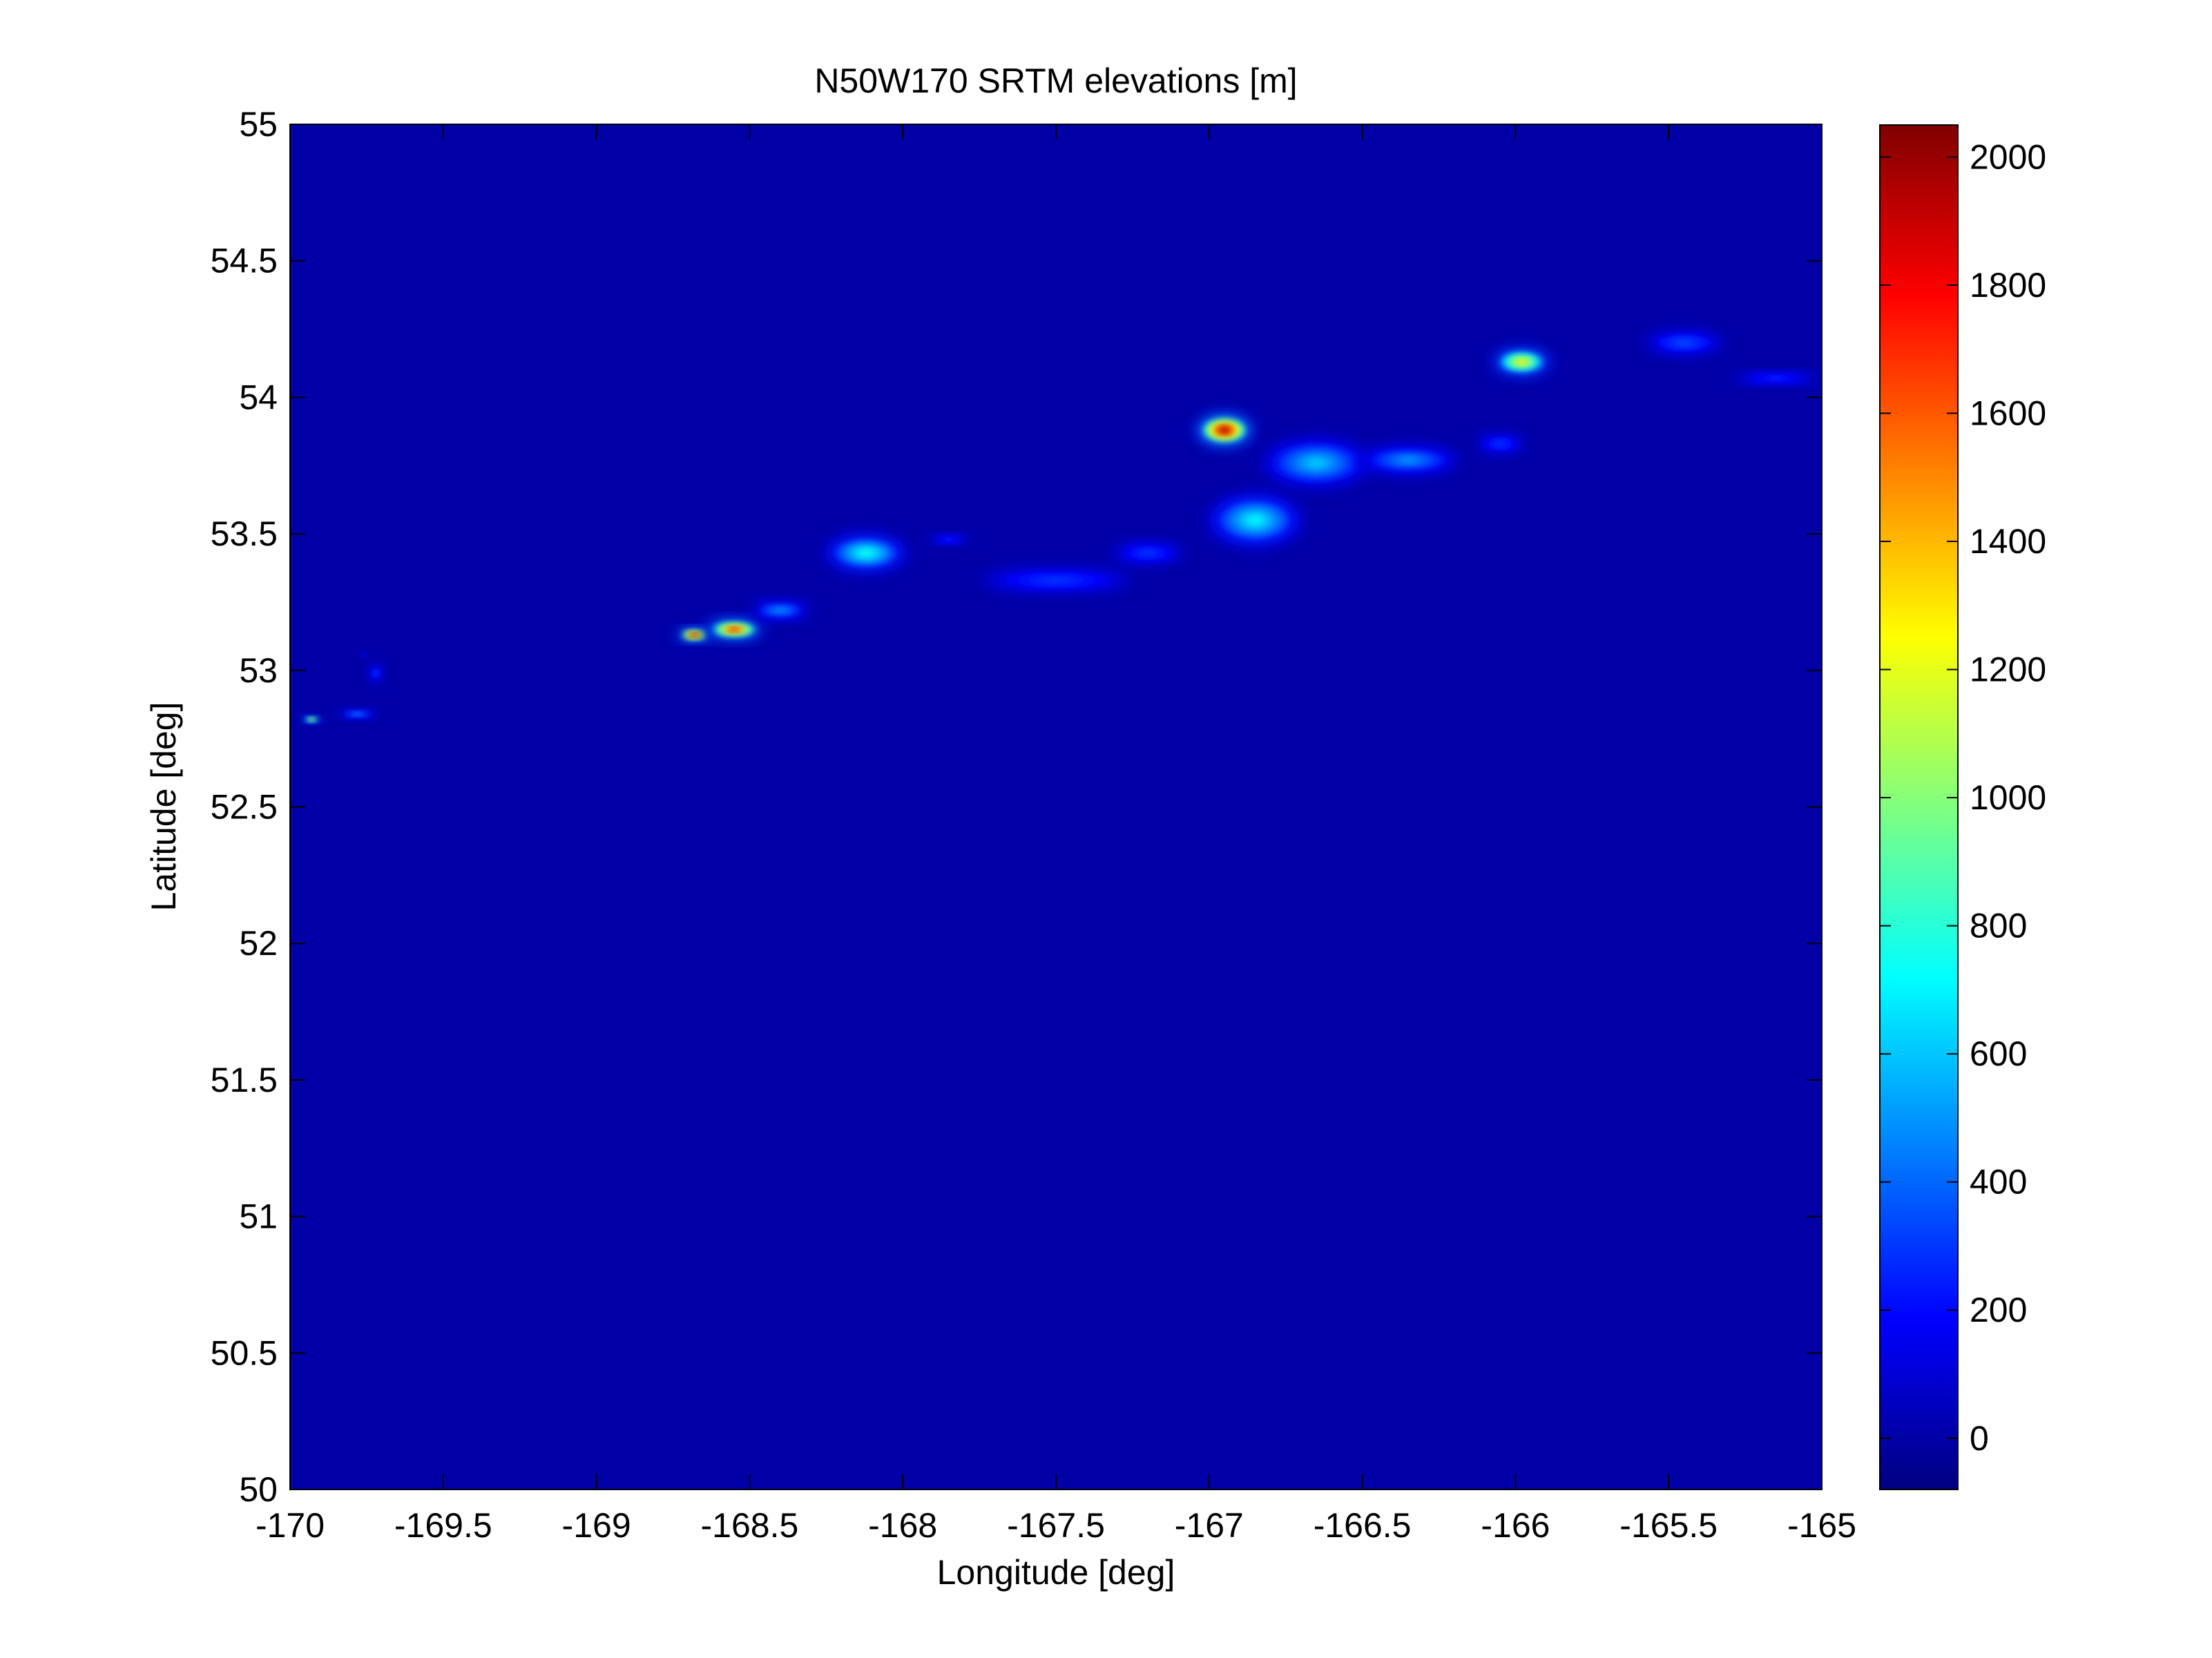 This screenshot has height=1658, width=2212. I want to click on y-tick-label: 55, so click(258, 125).